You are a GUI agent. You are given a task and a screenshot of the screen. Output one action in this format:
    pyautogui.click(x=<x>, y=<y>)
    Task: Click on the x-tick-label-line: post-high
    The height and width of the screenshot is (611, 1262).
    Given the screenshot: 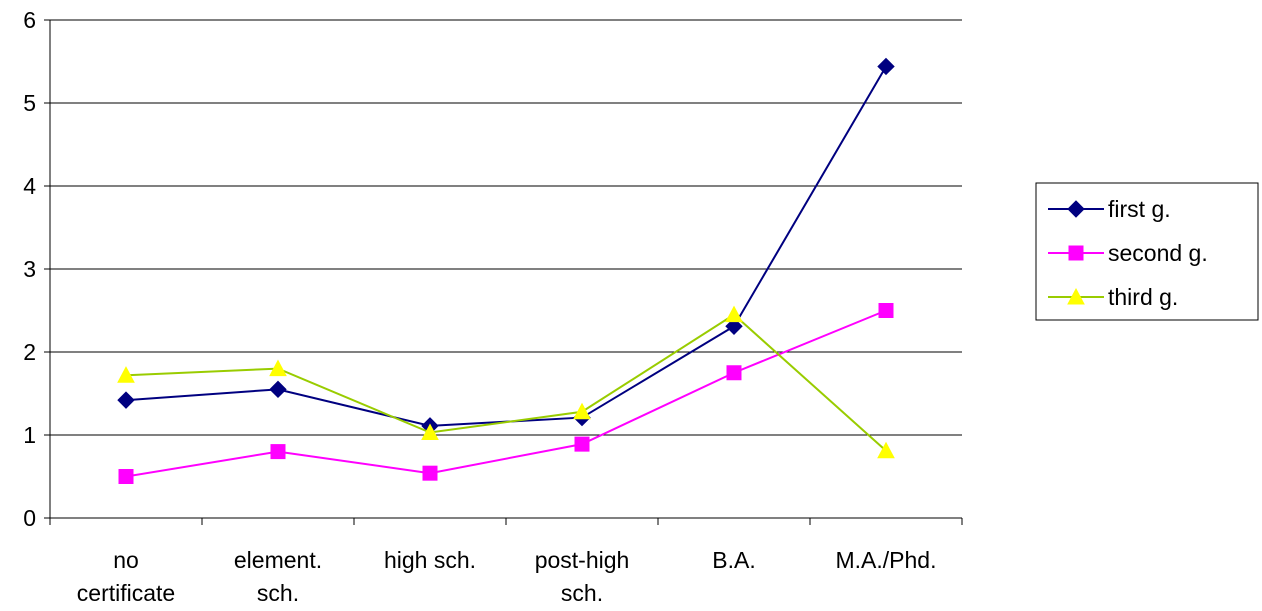 What is the action you would take?
    pyautogui.click(x=582, y=560)
    